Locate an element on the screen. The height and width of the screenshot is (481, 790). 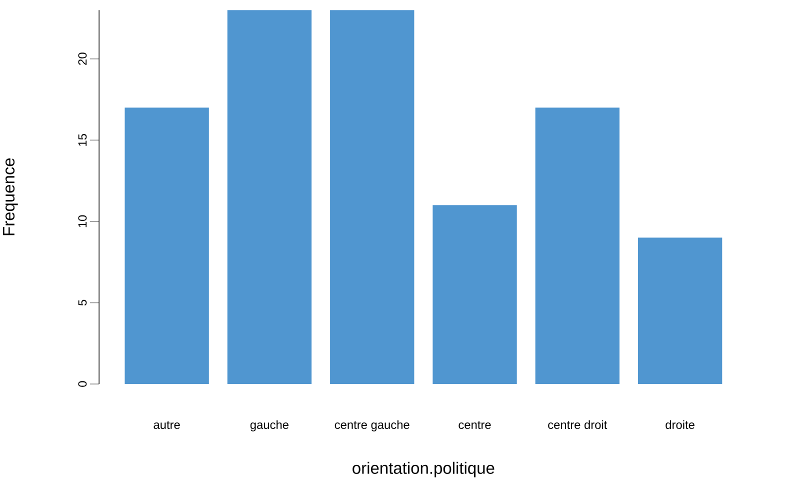
x-tick-label: centre gauche is located at coordinates (372, 426).